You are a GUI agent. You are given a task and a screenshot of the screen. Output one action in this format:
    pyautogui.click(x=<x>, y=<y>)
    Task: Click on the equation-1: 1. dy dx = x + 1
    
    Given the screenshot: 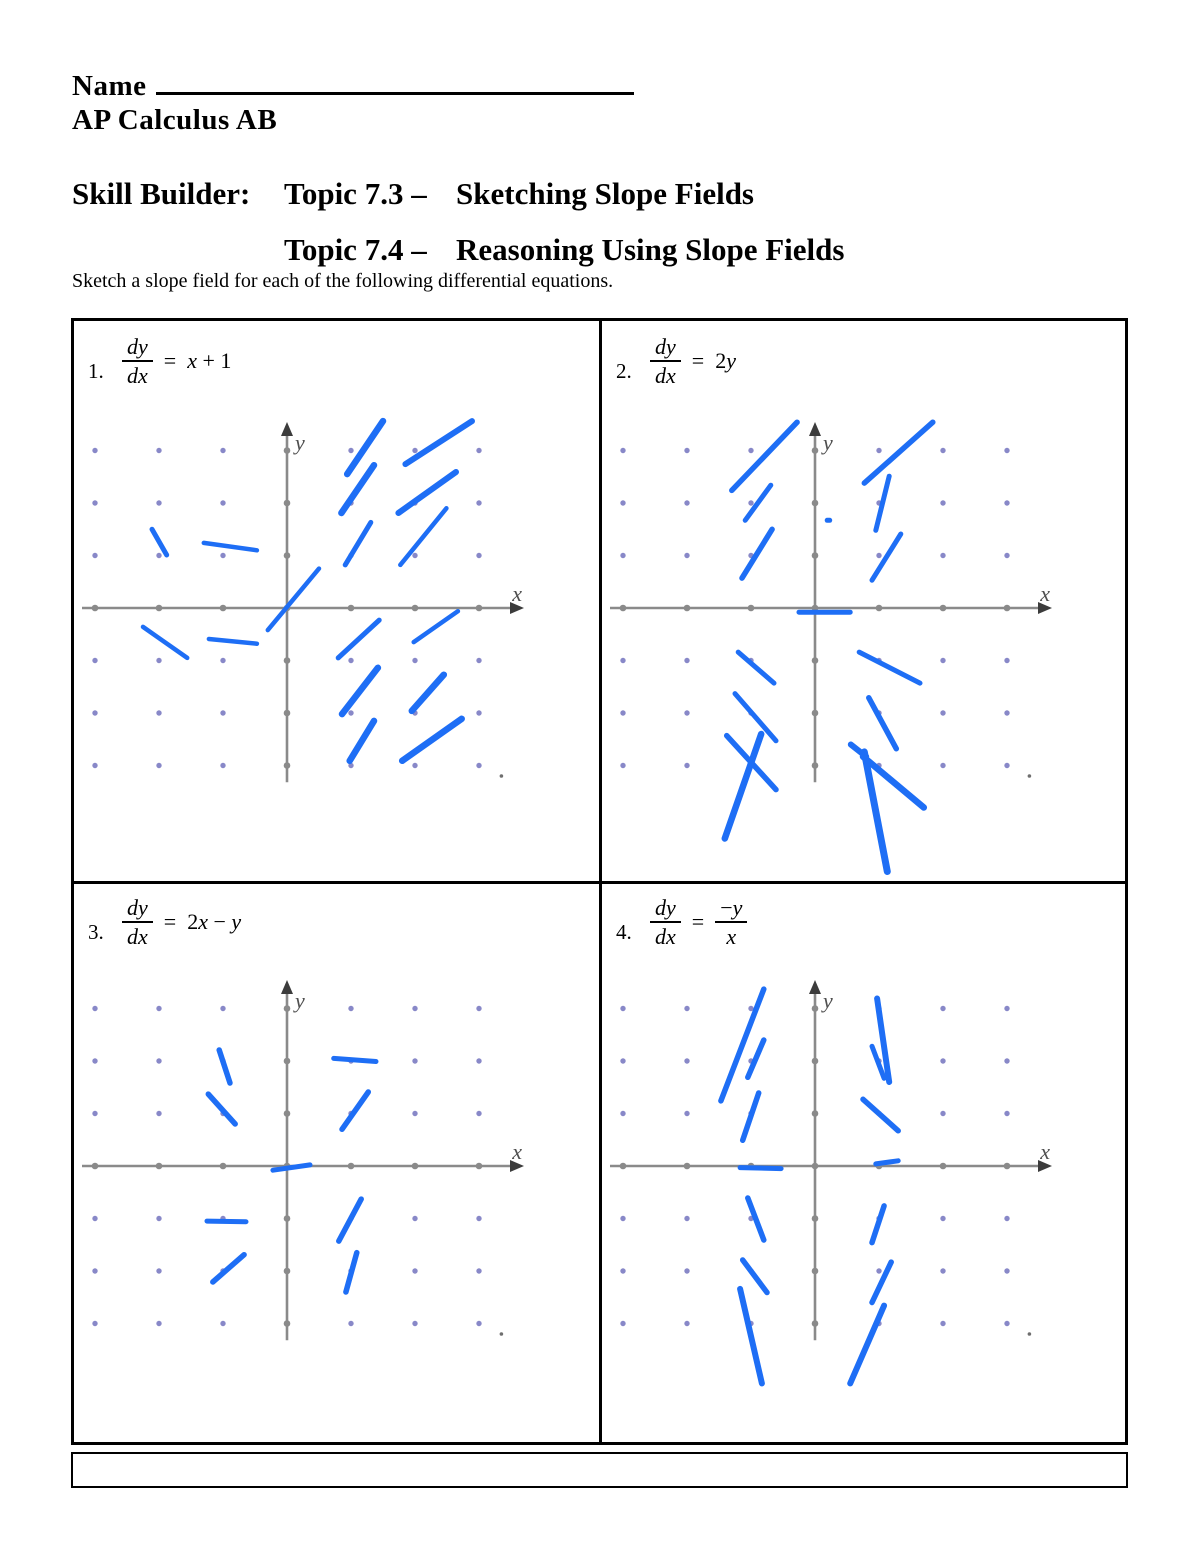 What is the action you would take?
    pyautogui.click(x=336, y=354)
    